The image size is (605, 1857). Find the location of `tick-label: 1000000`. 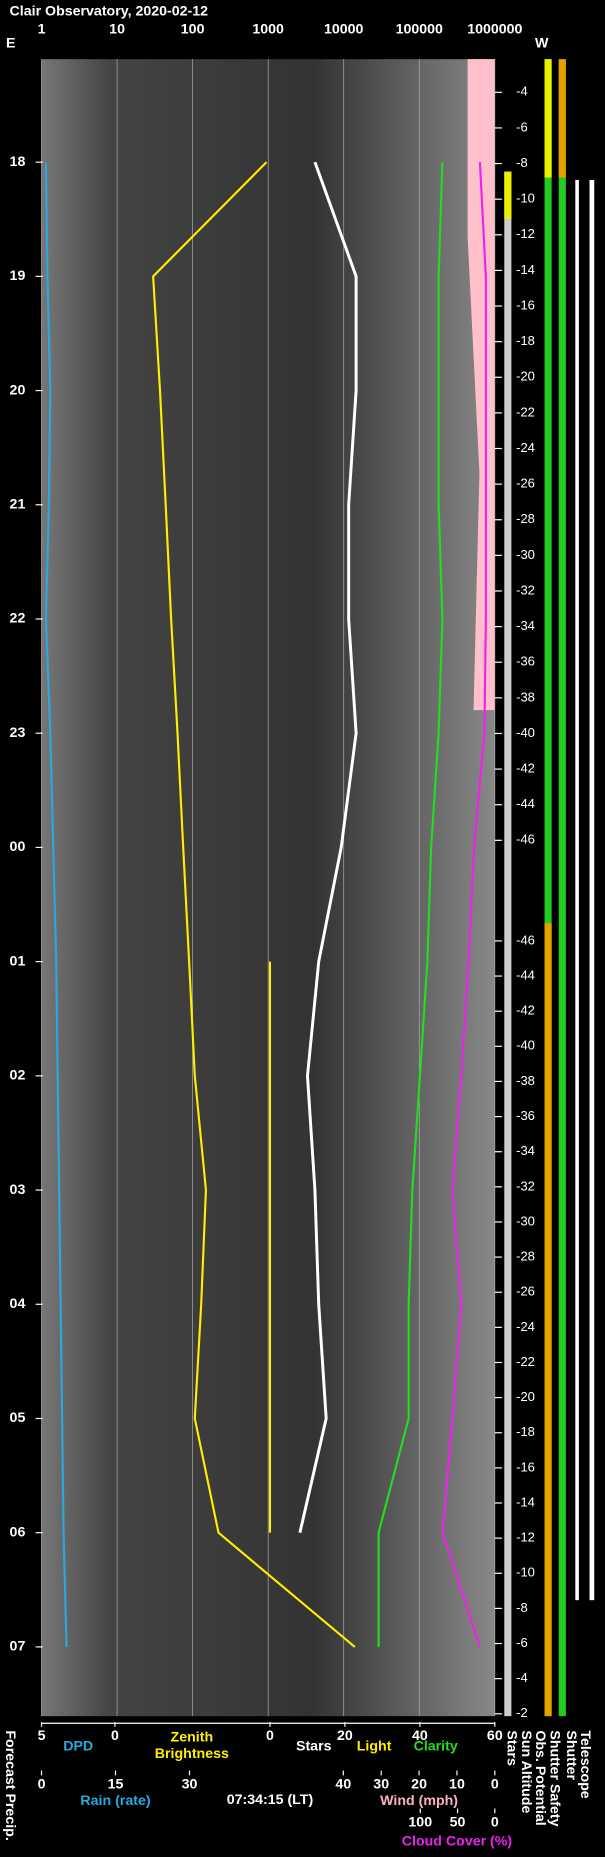

tick-label: 1000000 is located at coordinates (494, 29).